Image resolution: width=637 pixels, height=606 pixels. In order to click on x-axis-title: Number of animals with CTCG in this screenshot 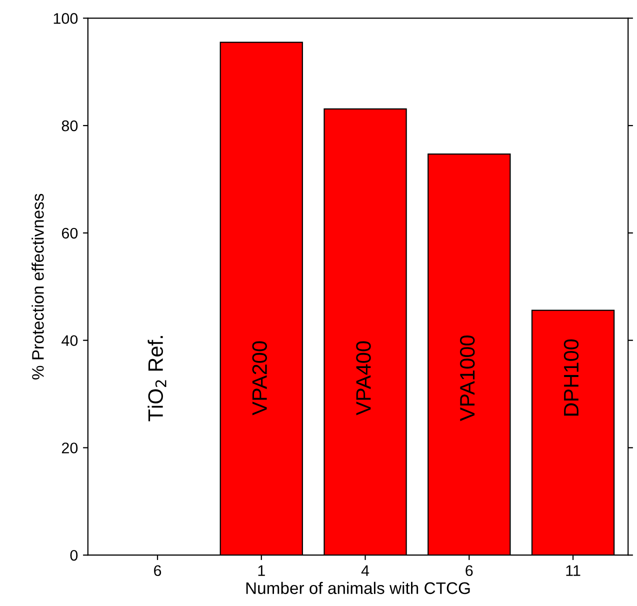, I will do `click(358, 588)`.